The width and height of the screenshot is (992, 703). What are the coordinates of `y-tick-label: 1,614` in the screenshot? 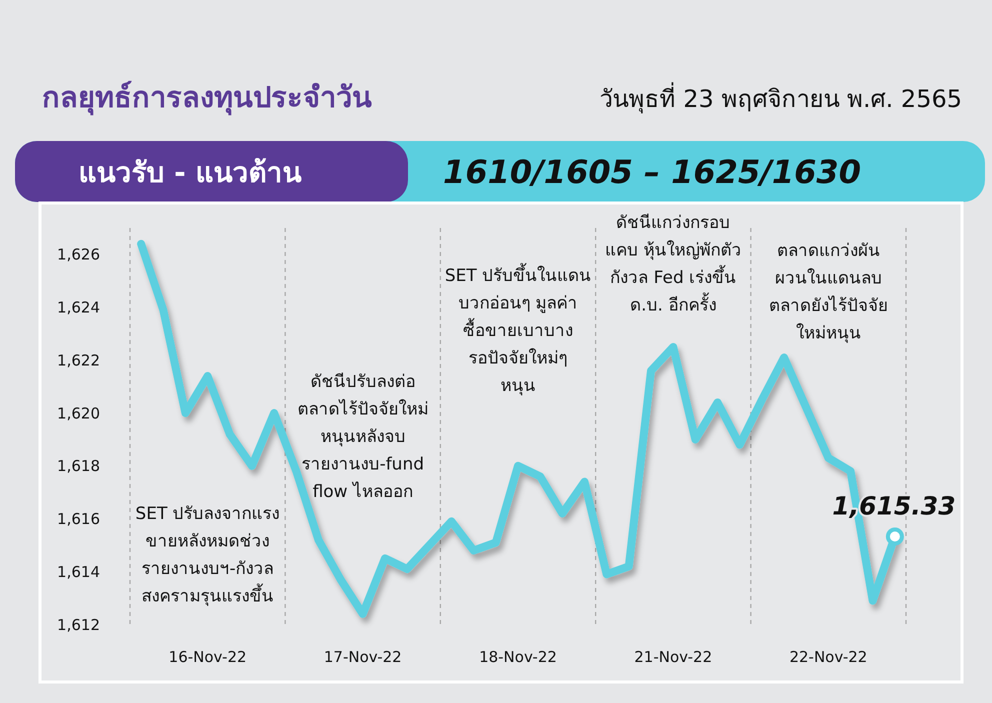 It's located at (78, 571).